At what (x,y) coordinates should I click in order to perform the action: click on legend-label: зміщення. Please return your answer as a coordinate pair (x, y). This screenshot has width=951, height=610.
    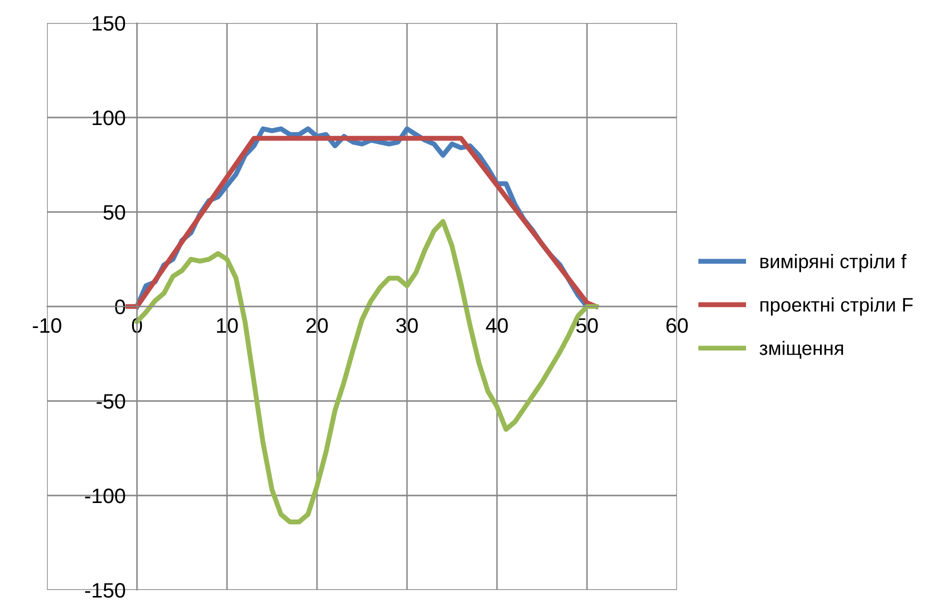
    Looking at the image, I should click on (801, 349).